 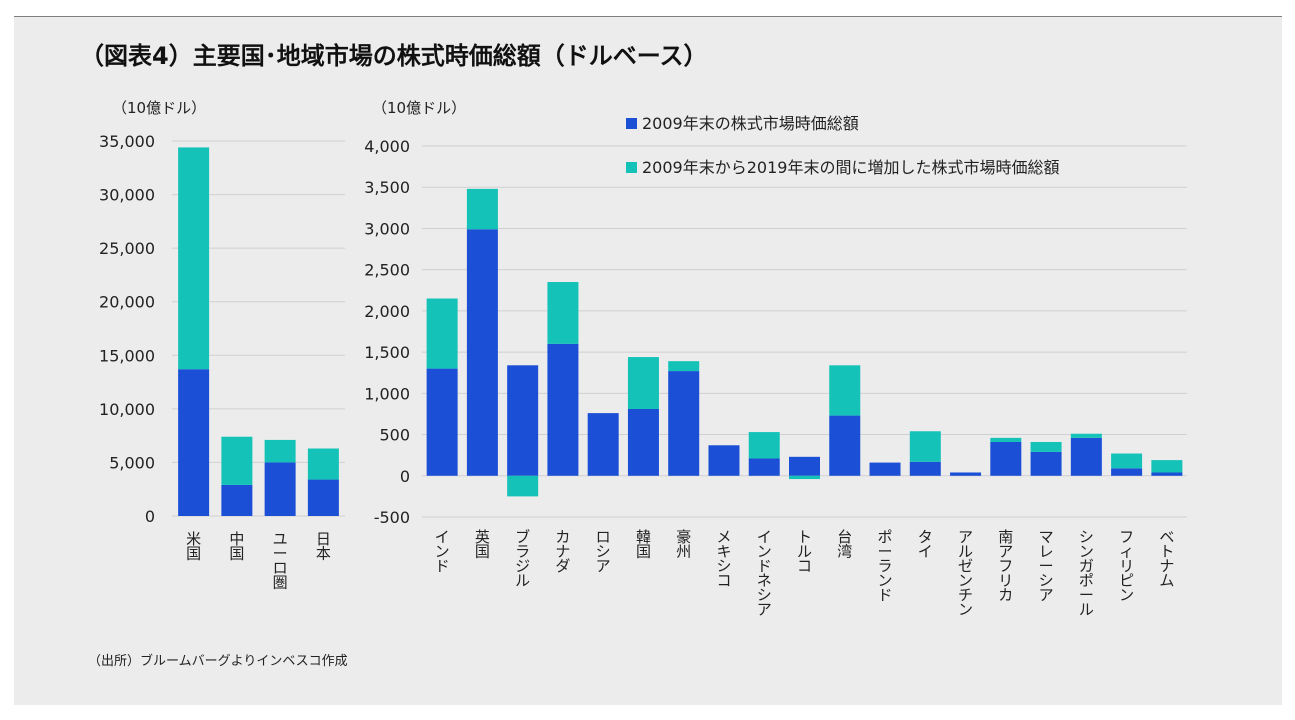 I want to click on x-category-label: インド, so click(x=442, y=551).